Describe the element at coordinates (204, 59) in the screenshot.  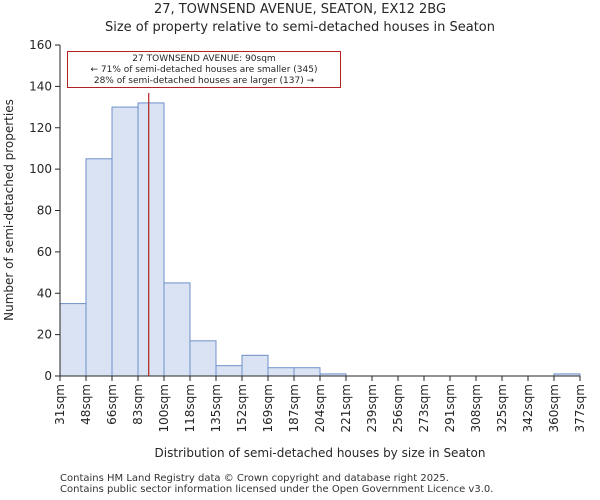
I see `annotation-line-1: 27 TOWNSEND AVENUE: 90sqm` at that location.